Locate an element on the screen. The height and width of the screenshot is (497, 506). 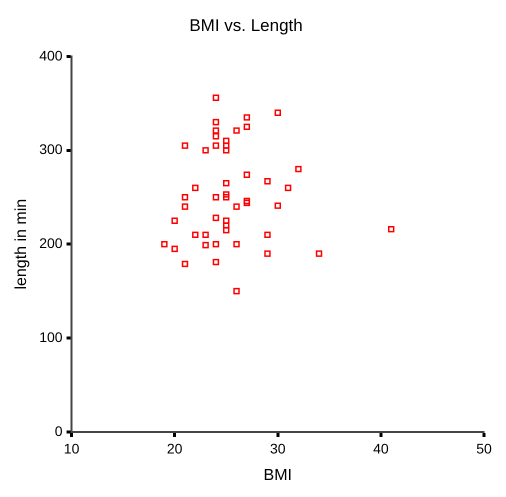
y-tick-label: 400 is located at coordinates (51, 55).